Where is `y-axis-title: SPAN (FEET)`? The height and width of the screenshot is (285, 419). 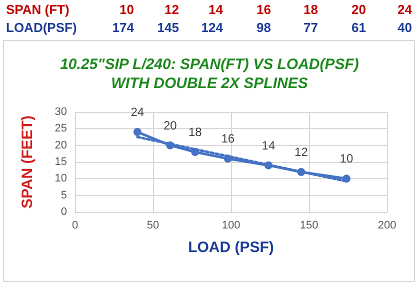
y-axis-title: SPAN (FEET) is located at coordinates (27, 162).